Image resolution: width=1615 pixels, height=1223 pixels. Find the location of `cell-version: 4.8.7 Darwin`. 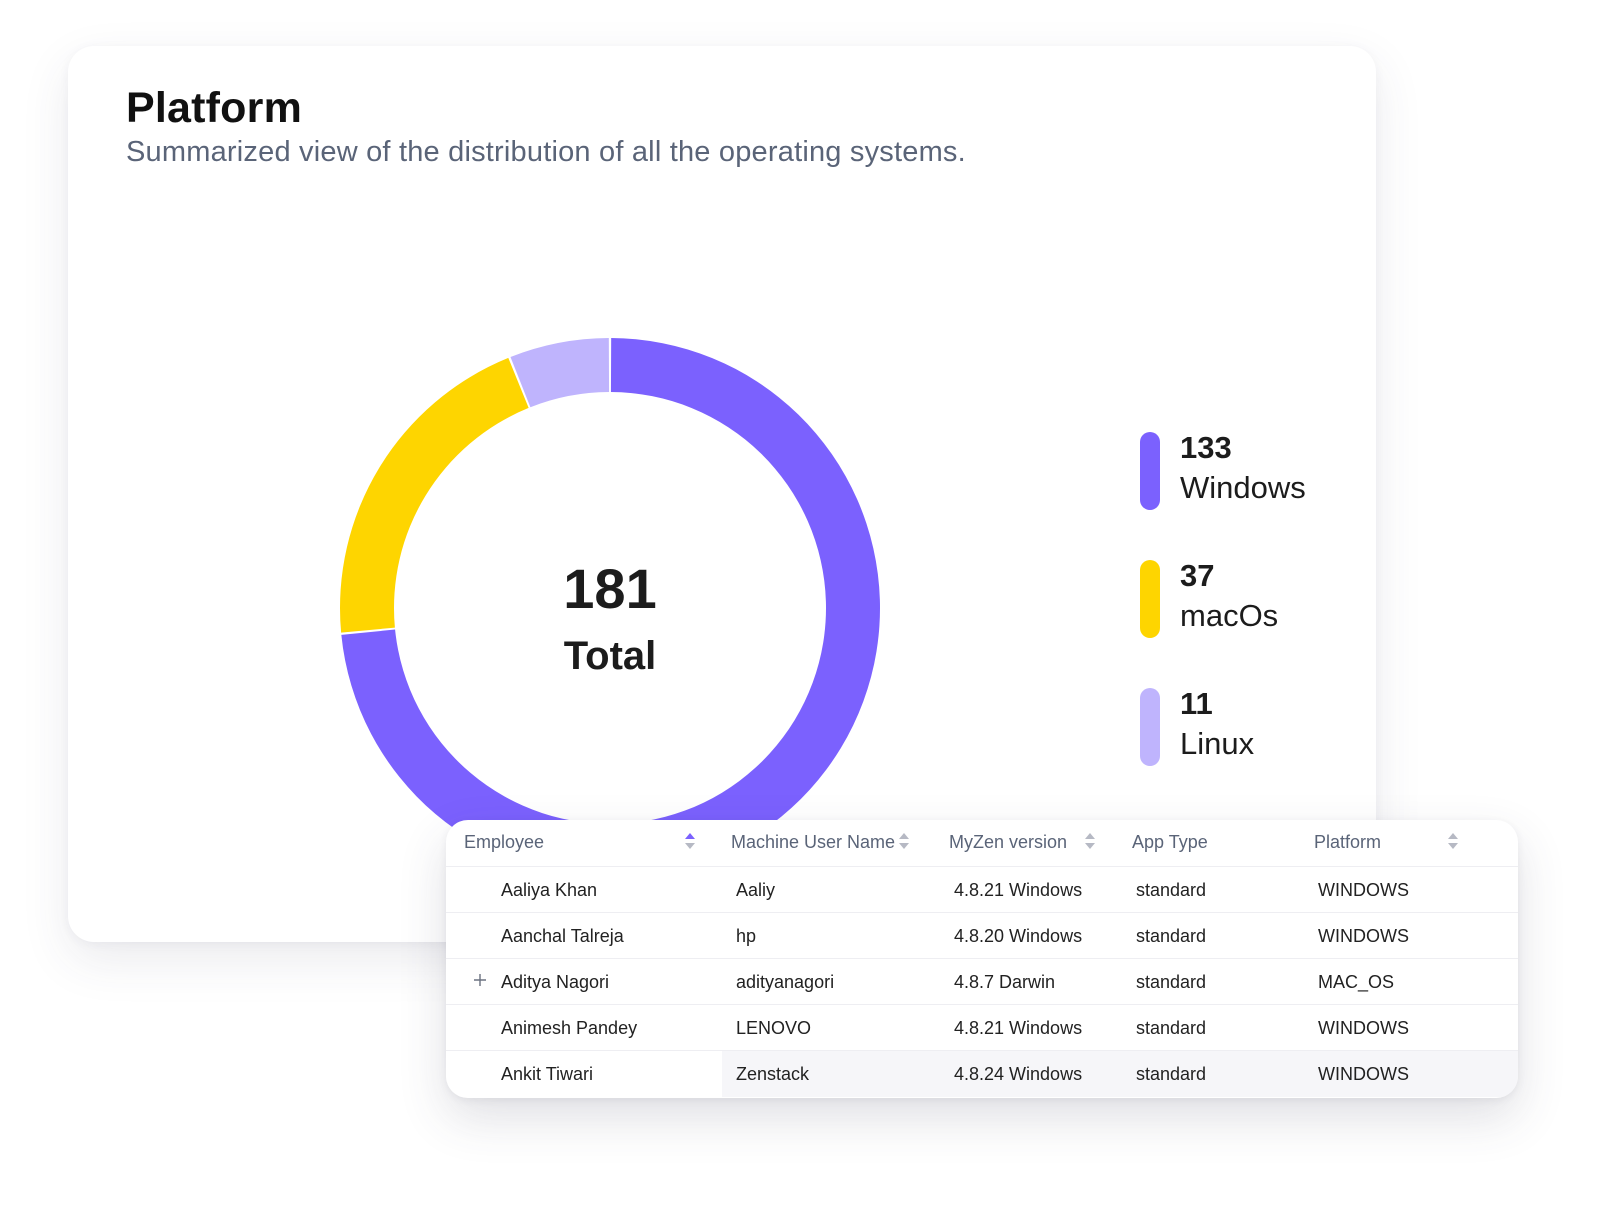

cell-version: 4.8.7 Darwin is located at coordinates (1005, 982).